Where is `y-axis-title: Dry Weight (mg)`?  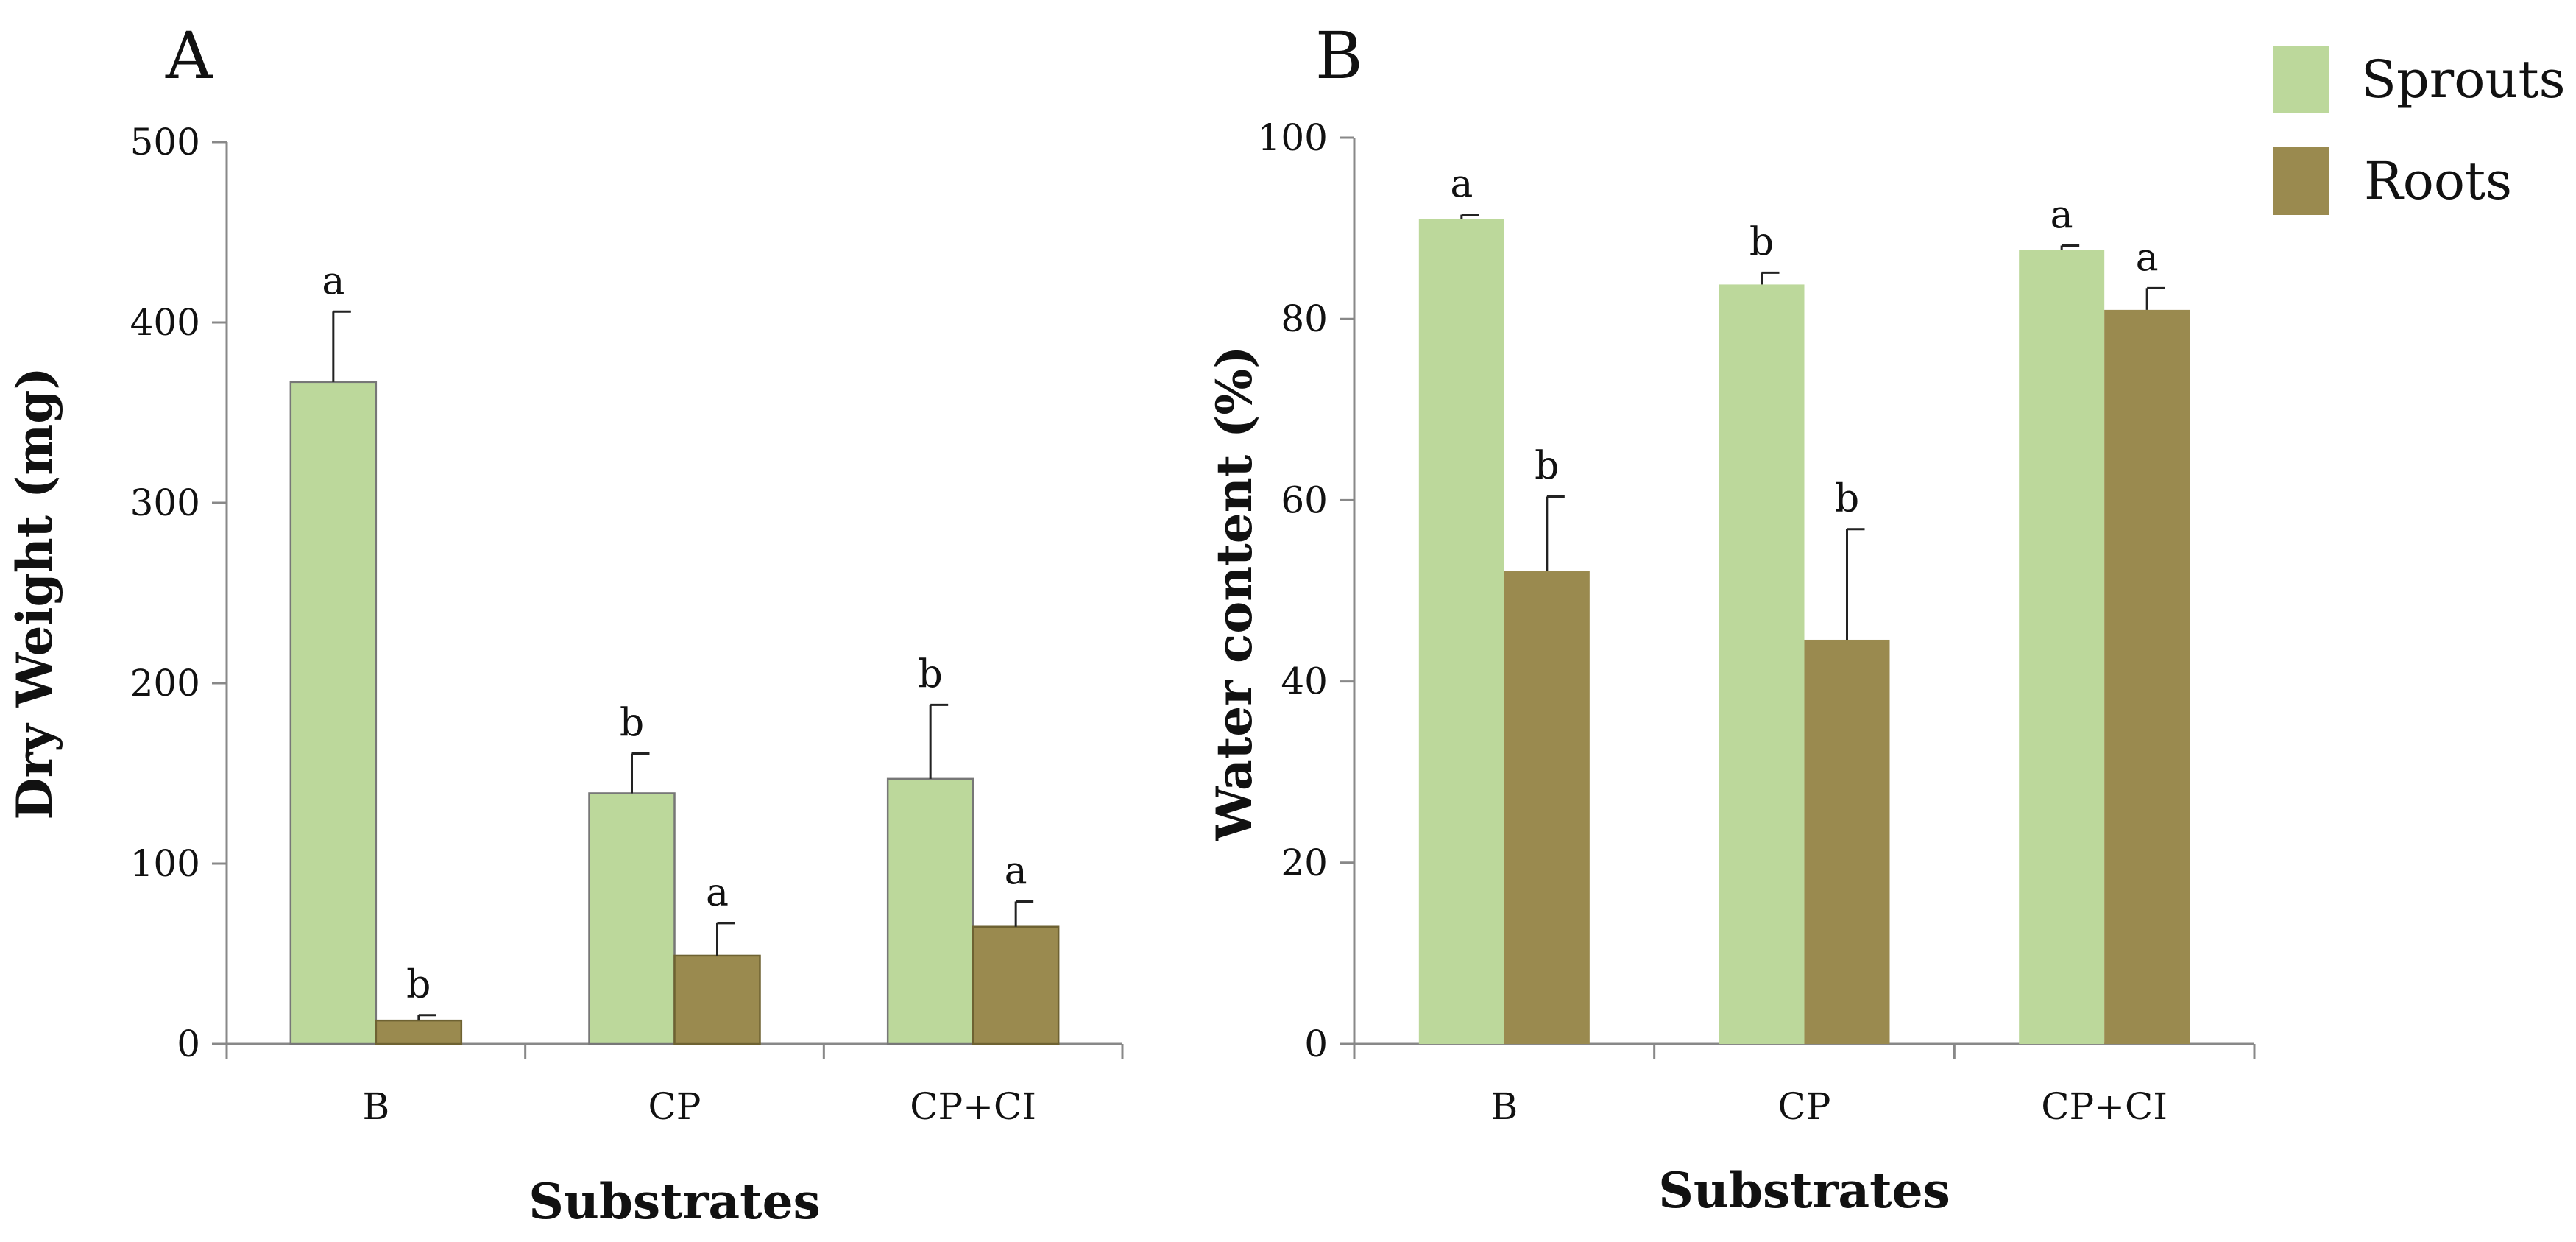
y-axis-title: Dry Weight (mg) is located at coordinates (34, 593).